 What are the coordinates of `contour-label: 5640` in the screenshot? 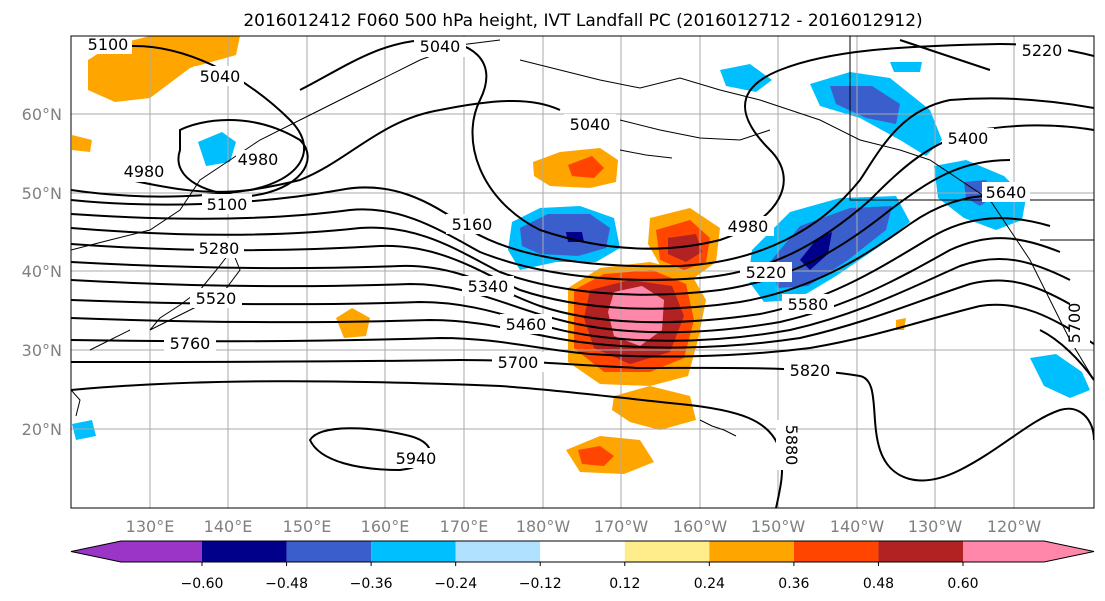 It's located at (1006, 192).